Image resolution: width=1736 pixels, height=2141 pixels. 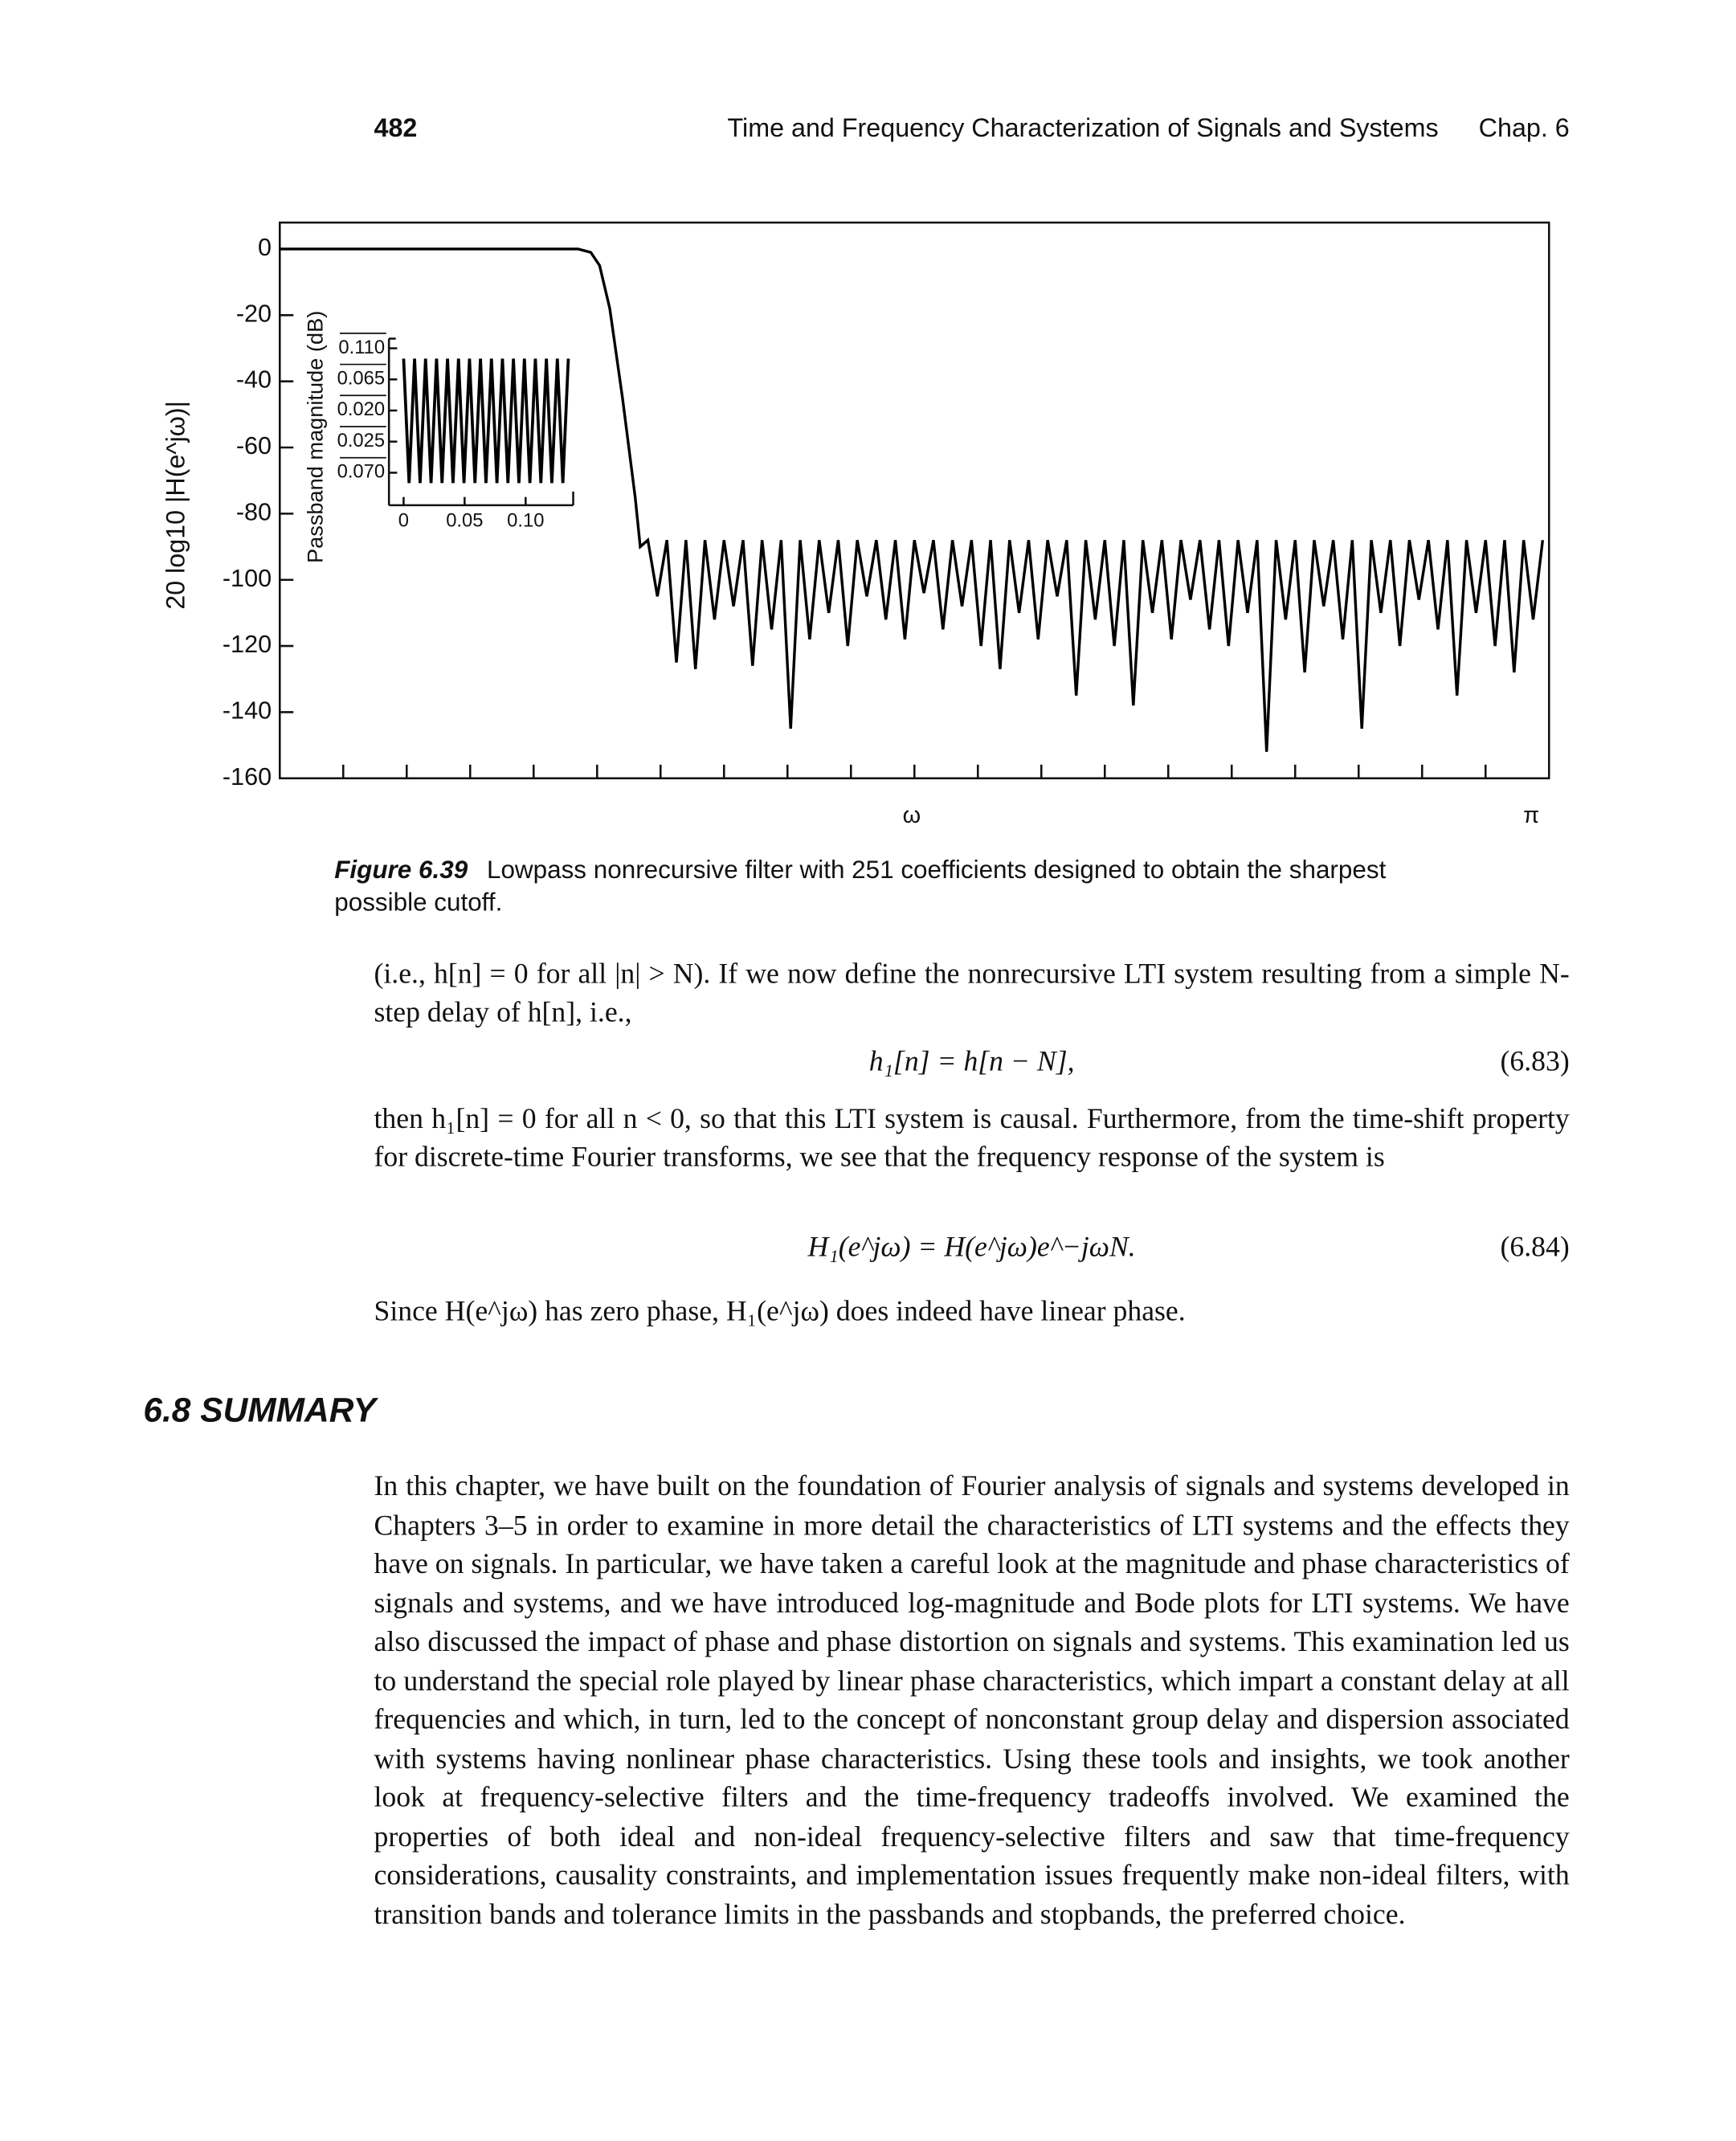 What do you see at coordinates (254, 446) in the screenshot?
I see `y-tick-label: -60` at bounding box center [254, 446].